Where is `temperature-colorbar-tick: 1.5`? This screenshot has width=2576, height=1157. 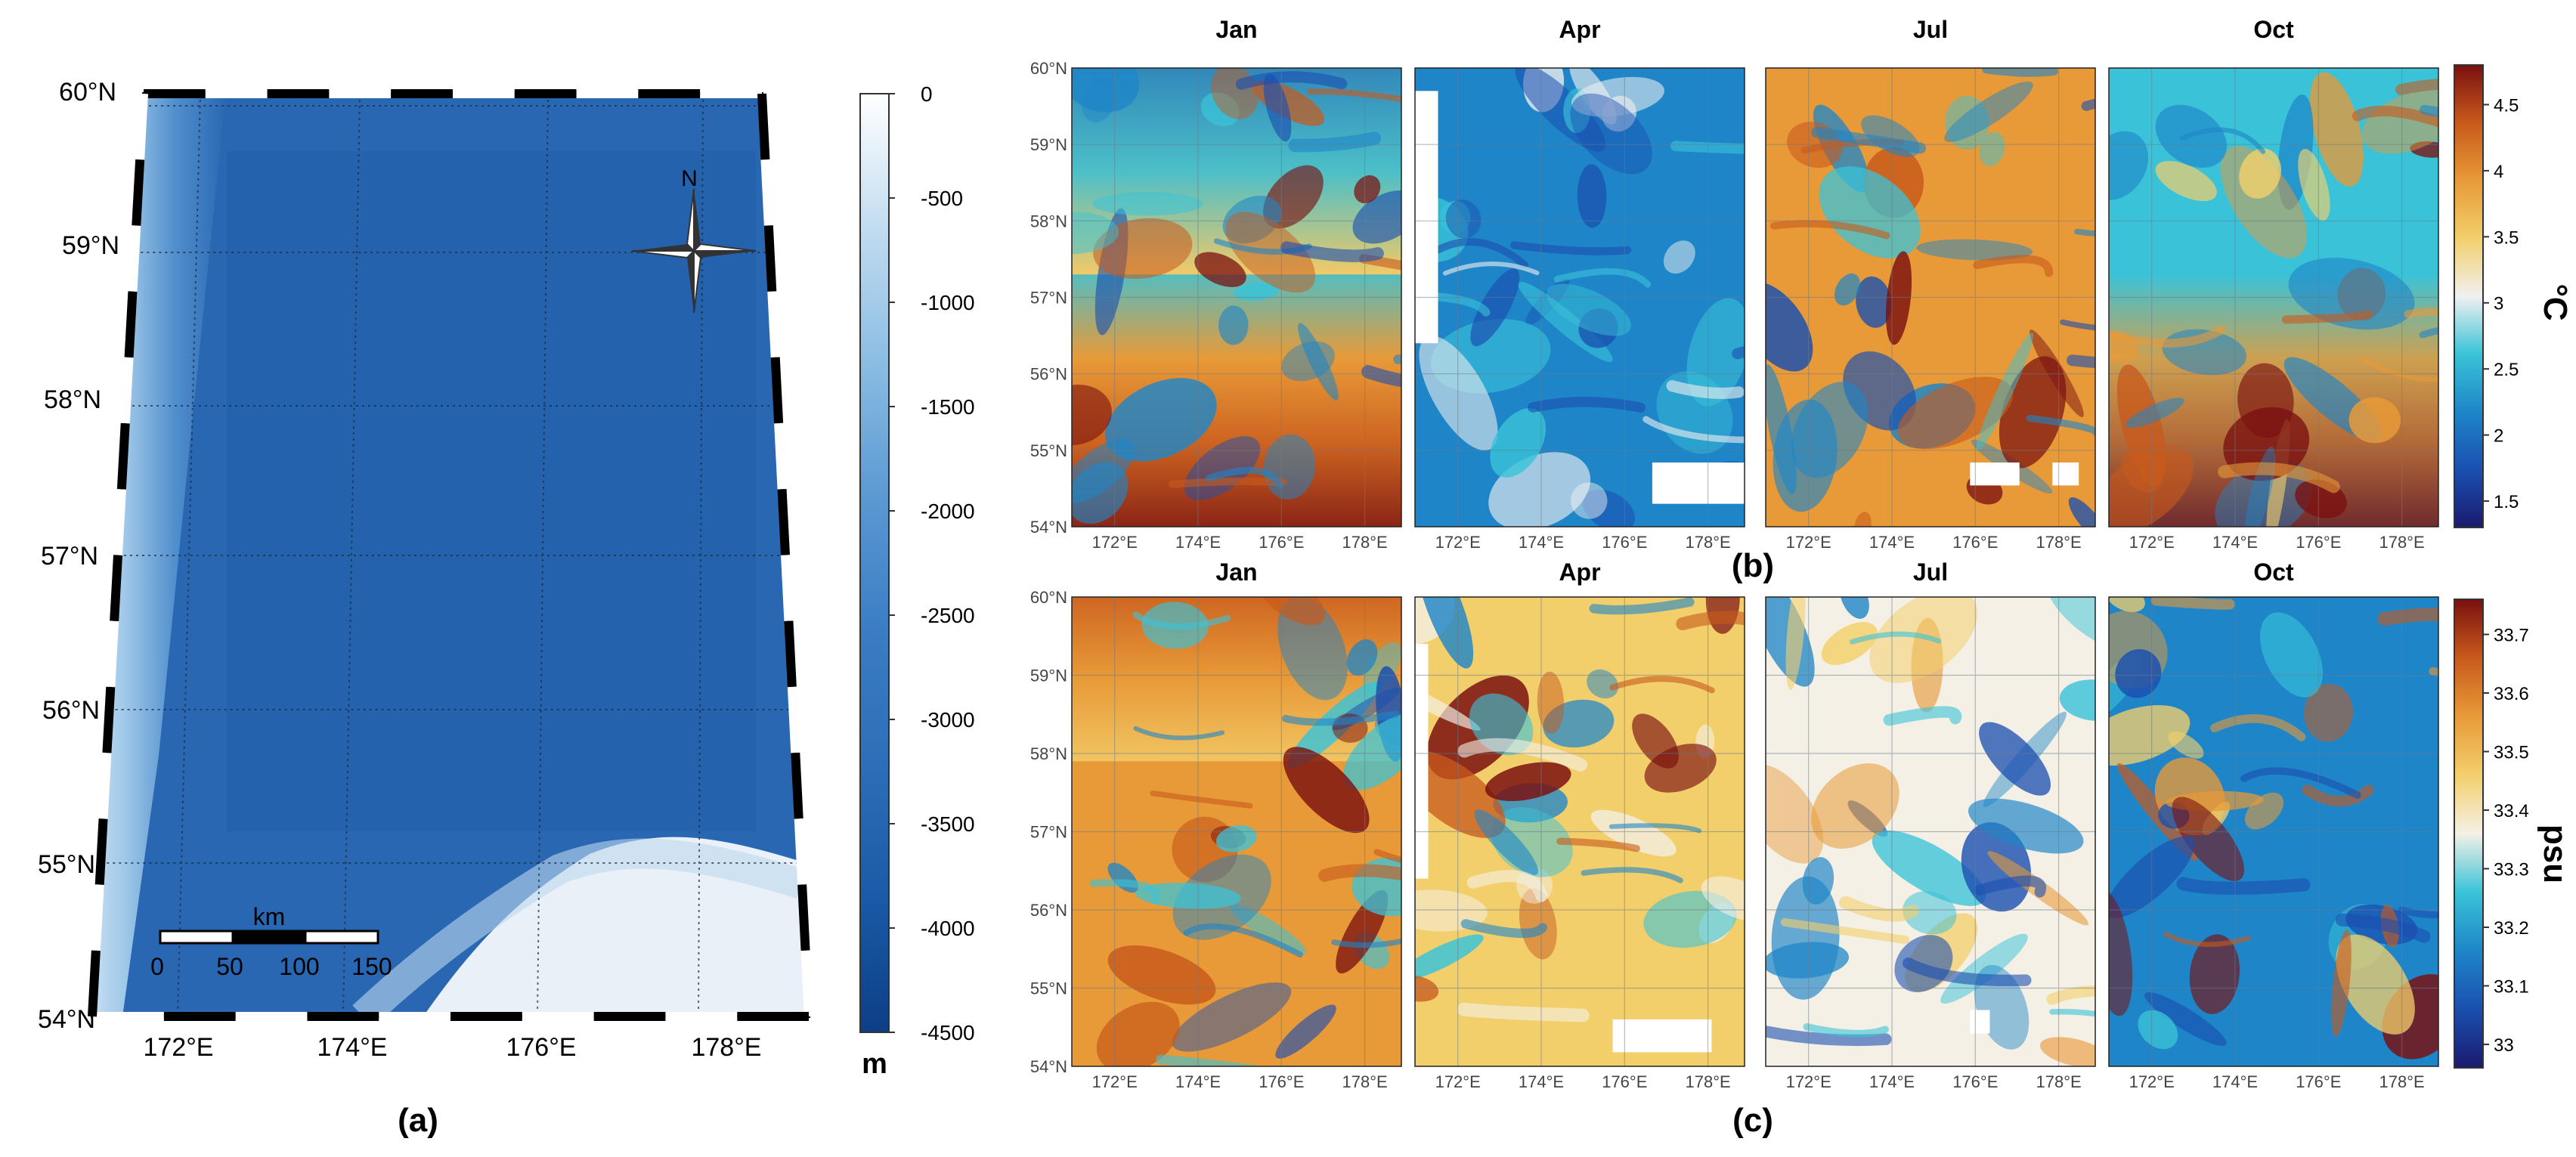
temperature-colorbar-tick: 1.5 is located at coordinates (2506, 502).